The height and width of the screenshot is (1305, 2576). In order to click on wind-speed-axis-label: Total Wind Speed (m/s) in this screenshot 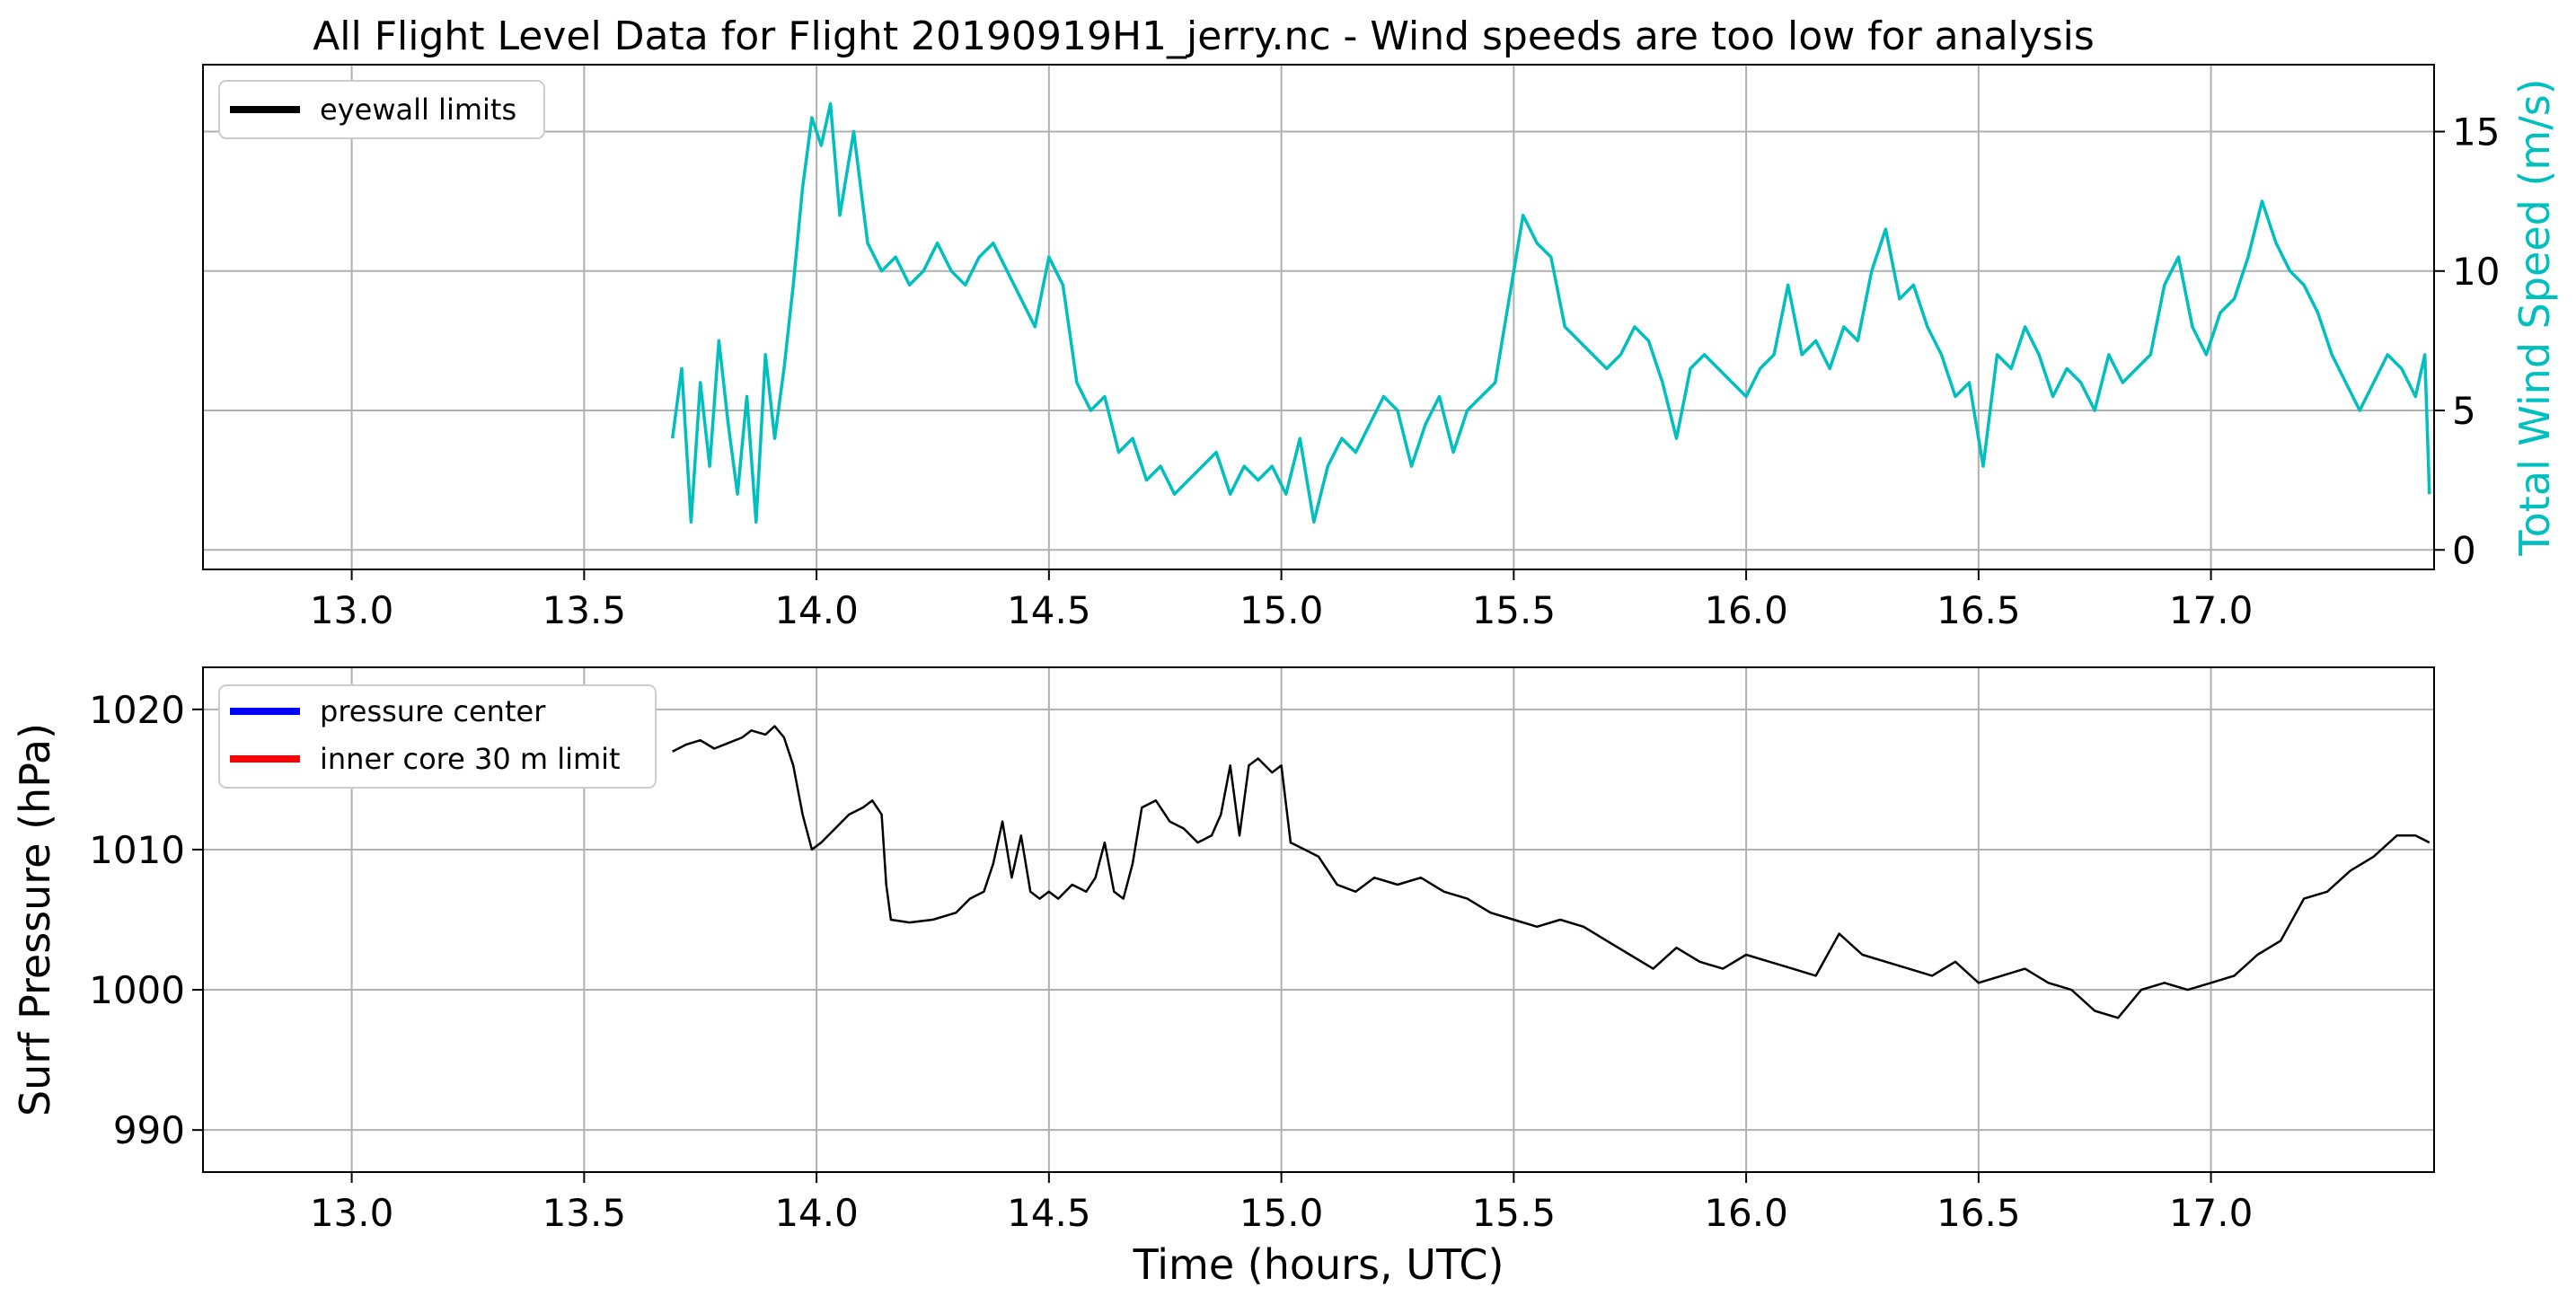, I will do `click(2534, 317)`.